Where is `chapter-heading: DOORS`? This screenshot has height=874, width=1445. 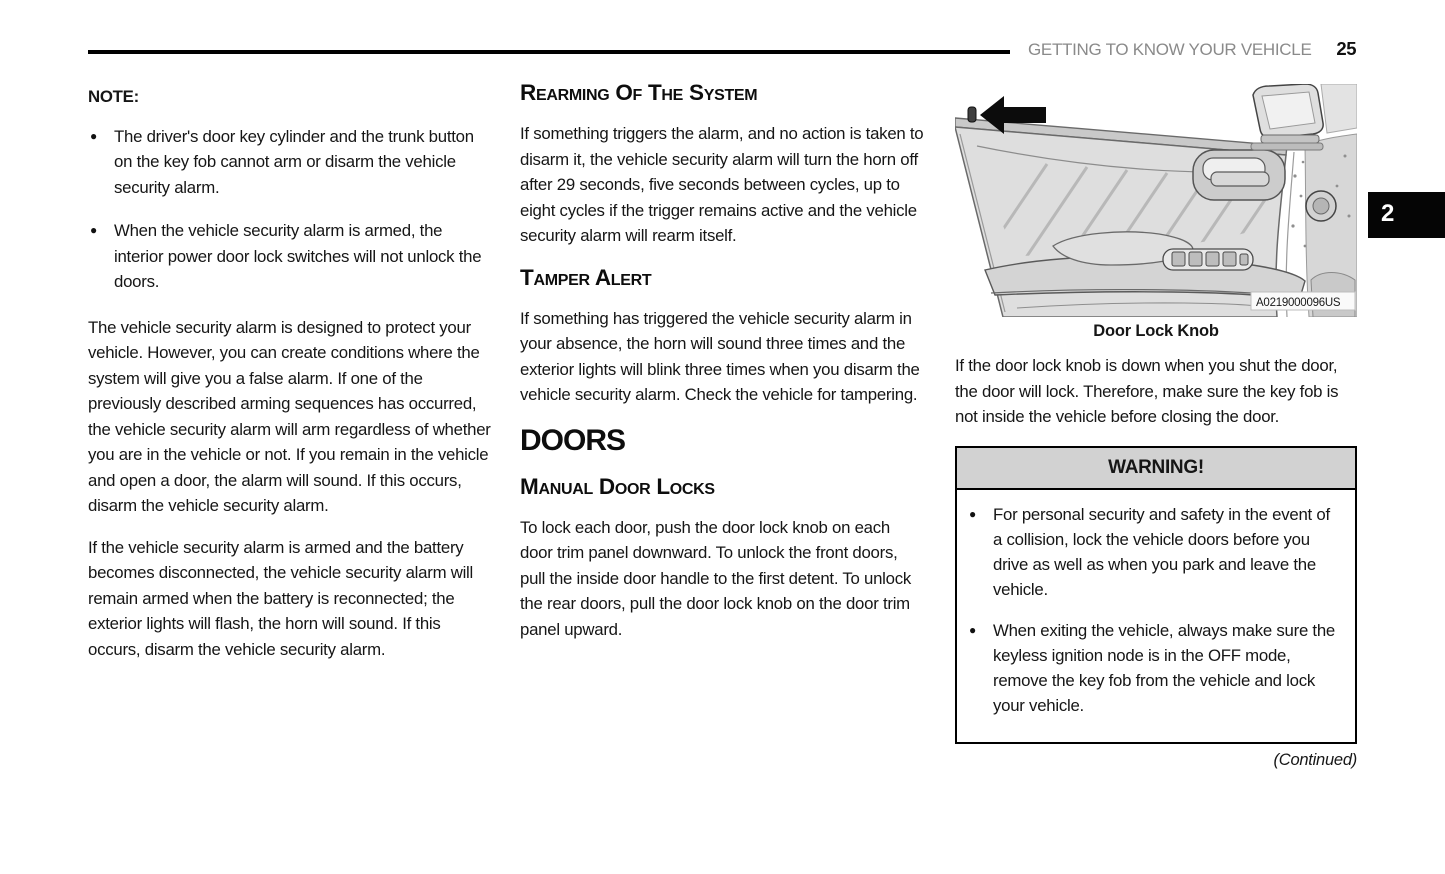
chapter-heading: DOORS is located at coordinates (573, 440).